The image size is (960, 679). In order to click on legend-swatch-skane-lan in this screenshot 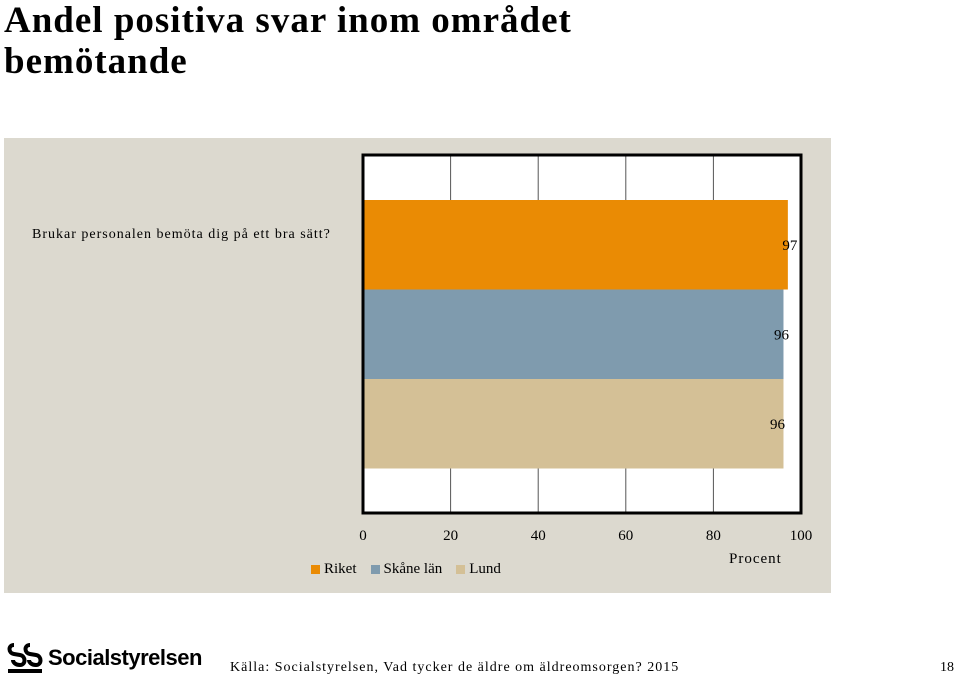, I will do `click(375, 569)`.